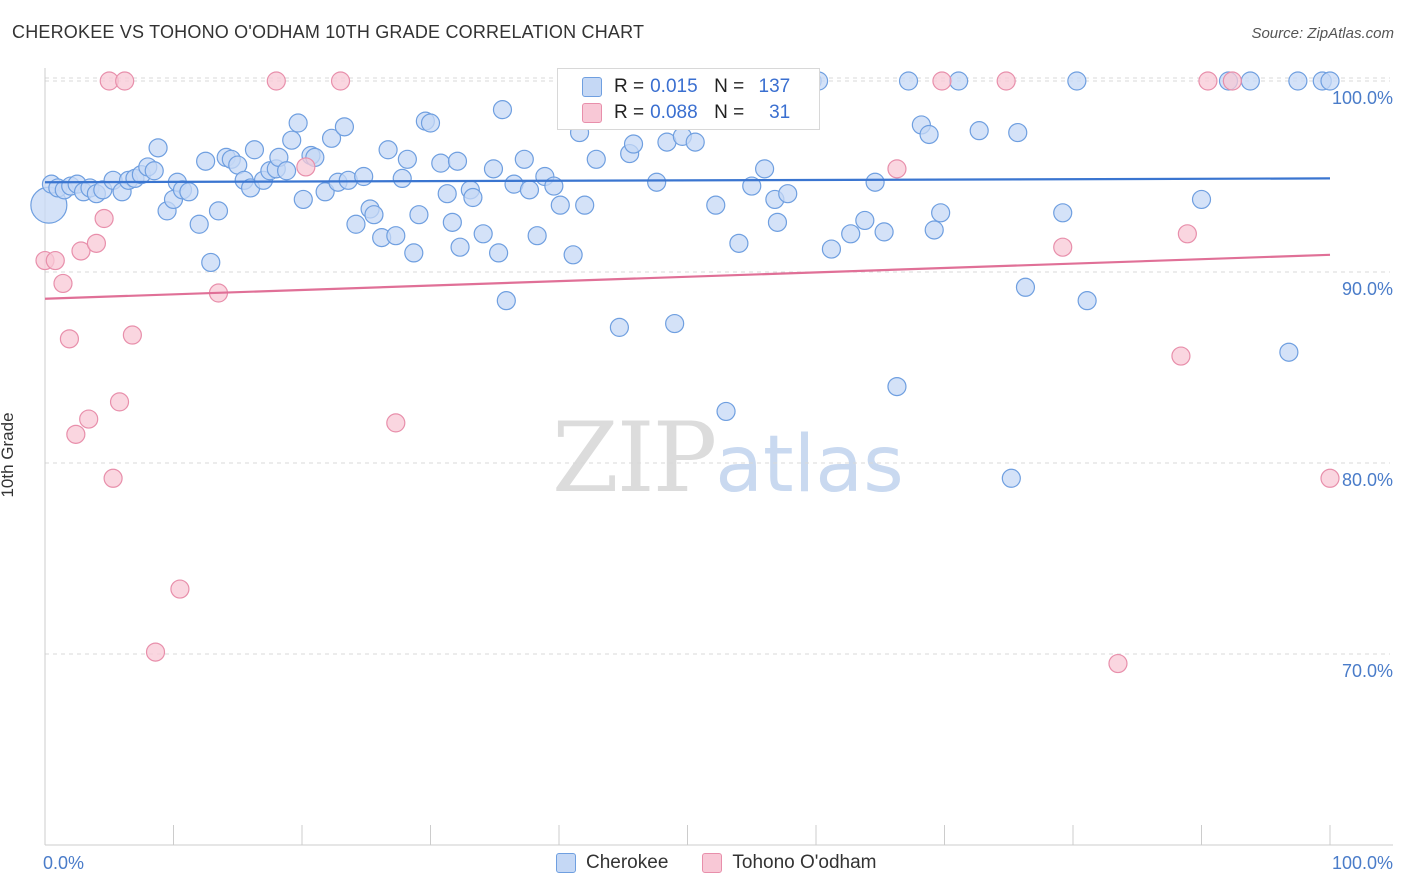  Describe the element at coordinates (1367, 289) in the screenshot. I see `y-tick-label: 90.0%` at that location.